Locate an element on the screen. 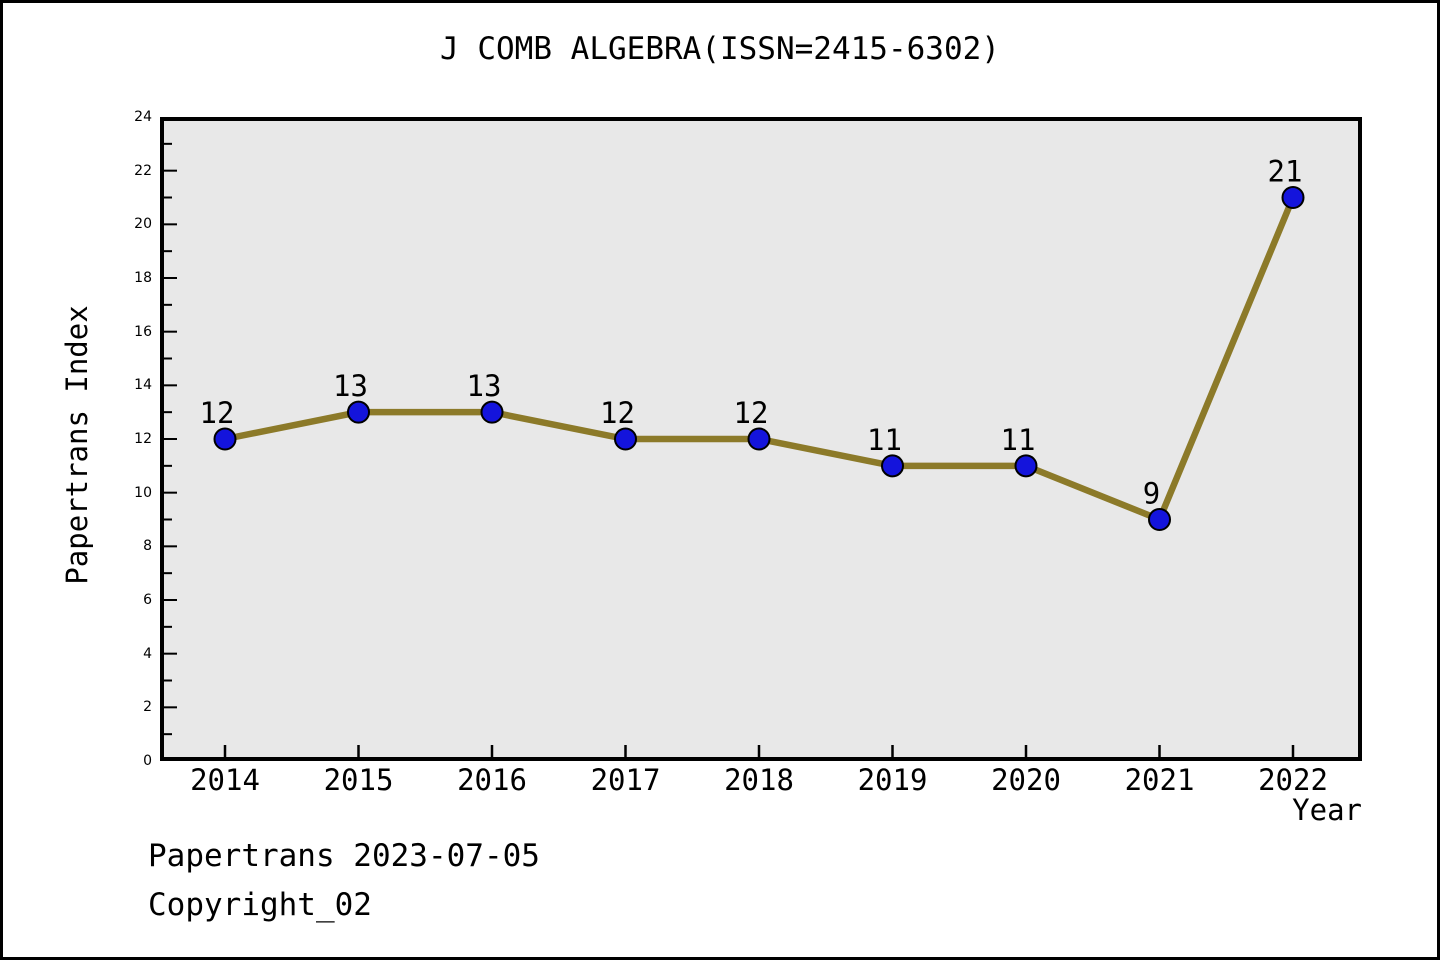 This screenshot has height=960, width=1440. y-tick-label: 12 is located at coordinates (143, 439).